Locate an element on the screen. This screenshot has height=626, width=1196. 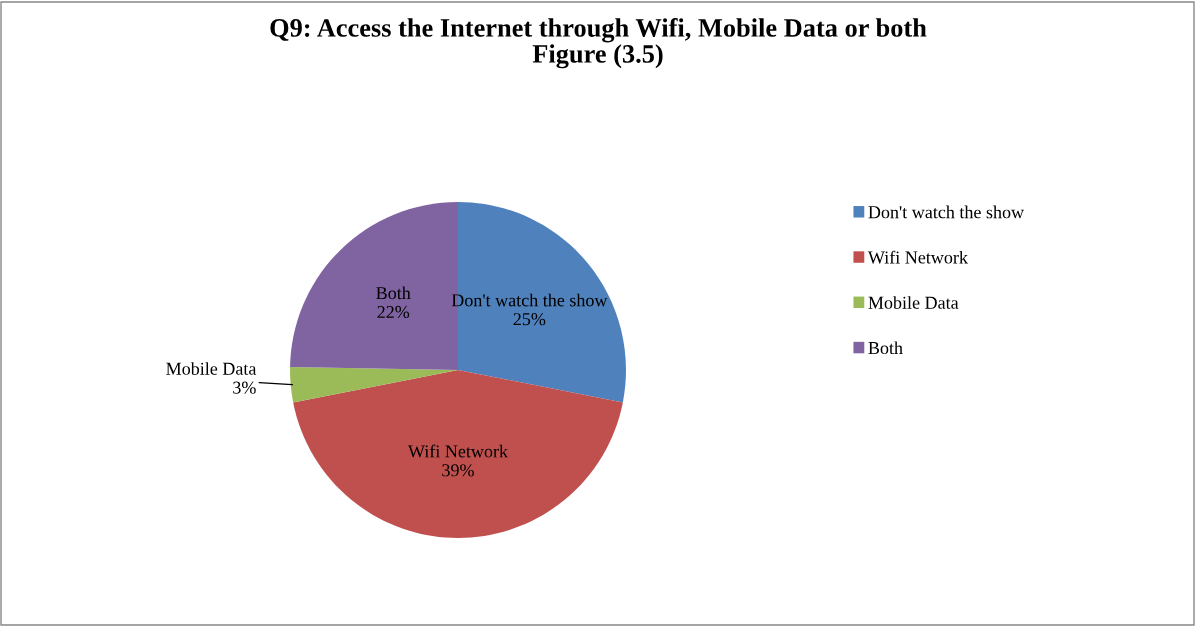
data-label: 22% is located at coordinates (393, 312).